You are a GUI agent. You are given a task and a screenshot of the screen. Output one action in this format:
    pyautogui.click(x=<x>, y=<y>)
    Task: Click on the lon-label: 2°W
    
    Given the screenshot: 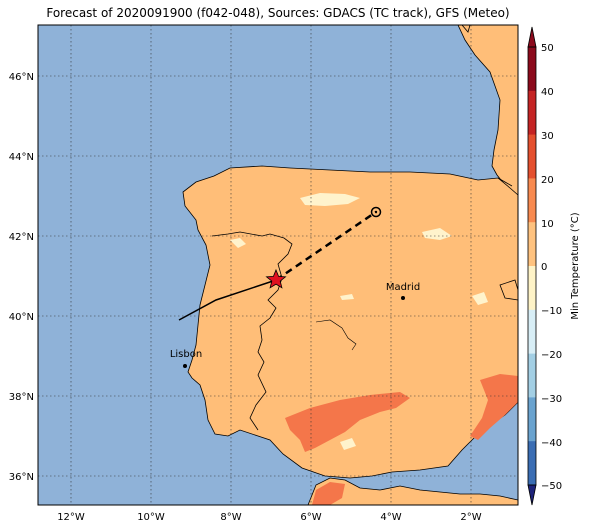 What is the action you would take?
    pyautogui.click(x=470, y=517)
    